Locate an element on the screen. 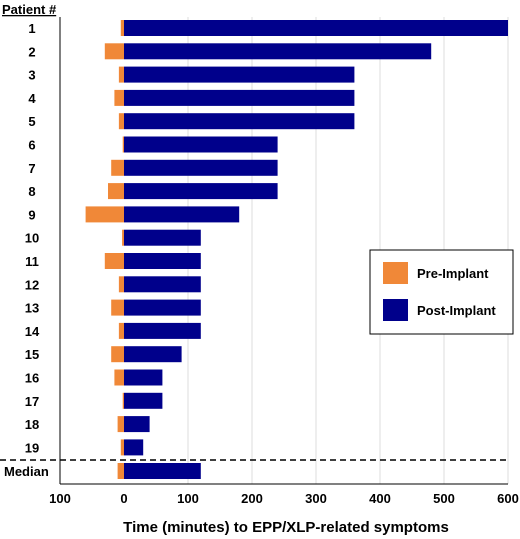  x-tick-label: 500 is located at coordinates (444, 498).